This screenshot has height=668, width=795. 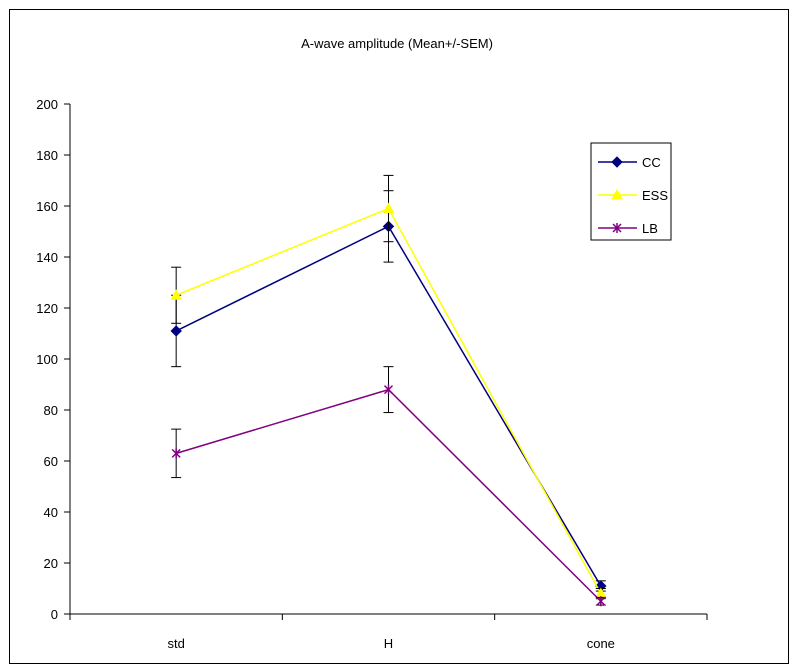 I want to click on y-tick-label: 20, so click(x=51, y=563).